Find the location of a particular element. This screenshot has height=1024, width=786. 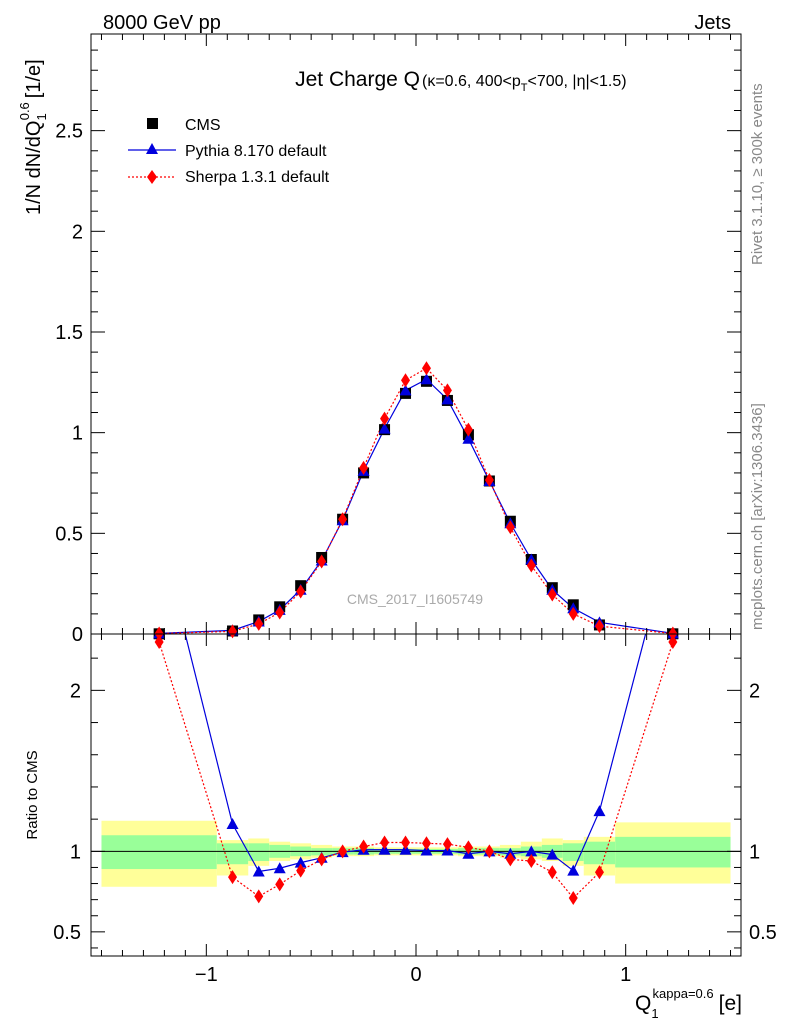

ratio-y-tick-label-right: 2 is located at coordinates (754, 691).